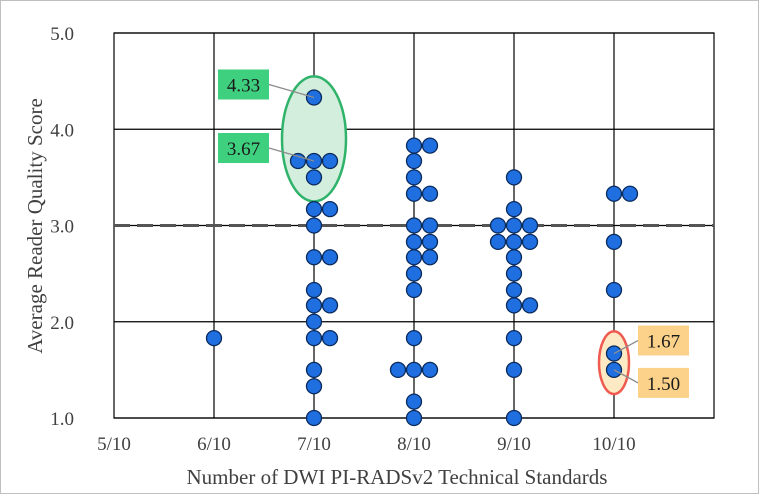 This screenshot has height=494, width=759. What do you see at coordinates (514, 444) in the screenshot?
I see `x-tick-label: 9/10` at bounding box center [514, 444].